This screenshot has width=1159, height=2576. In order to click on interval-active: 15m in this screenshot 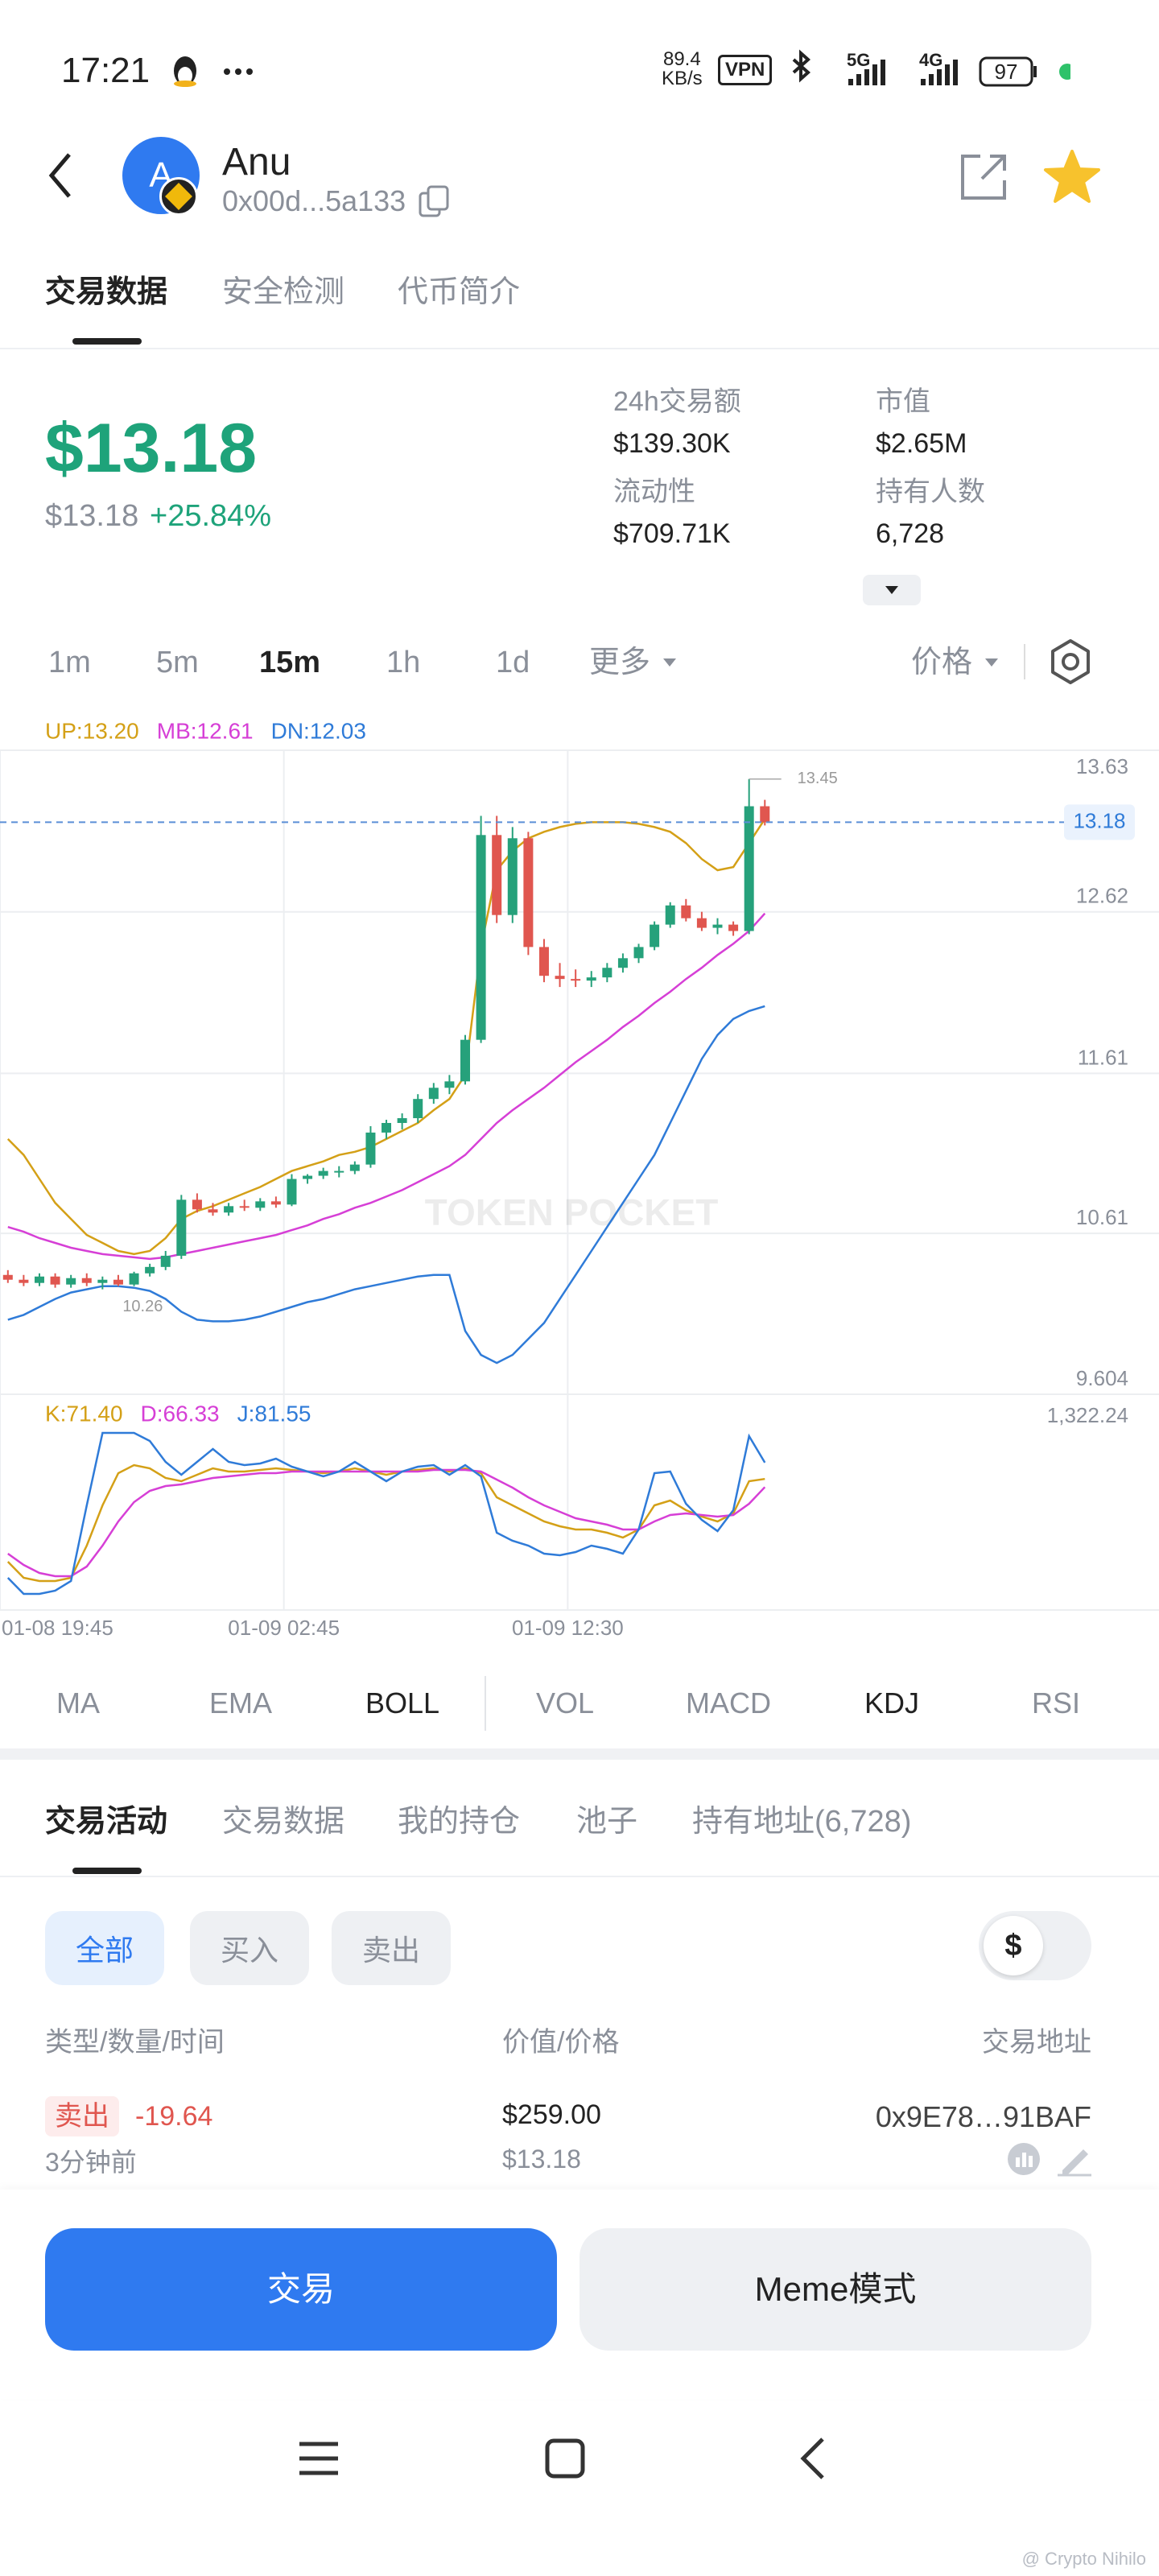, I will do `click(290, 662)`.